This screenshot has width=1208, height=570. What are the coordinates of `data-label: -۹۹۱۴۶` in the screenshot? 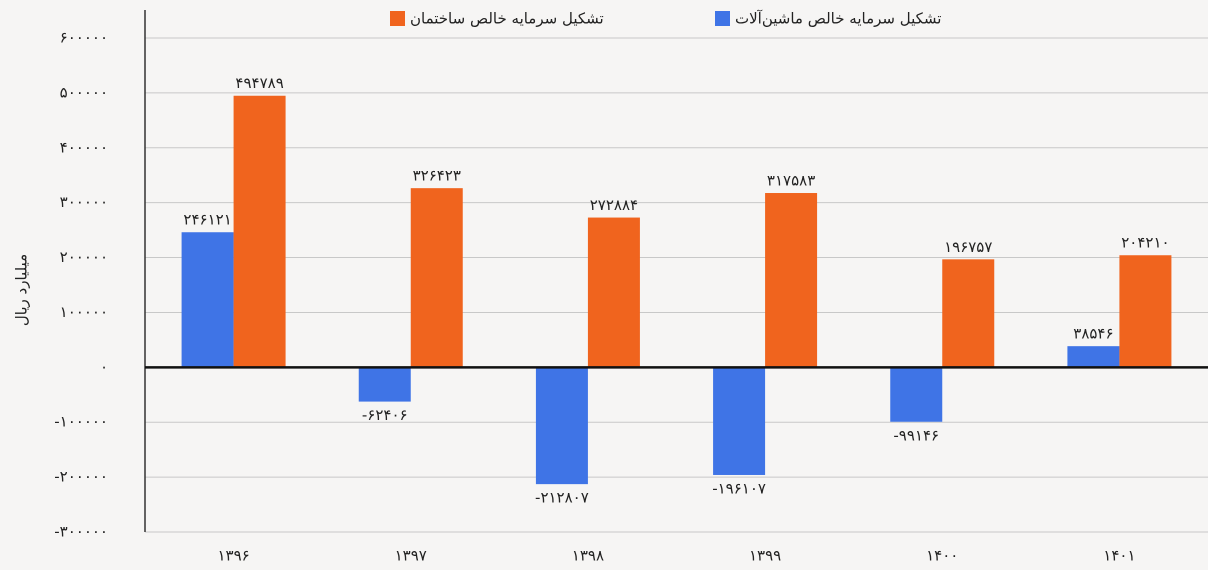 It's located at (916, 435).